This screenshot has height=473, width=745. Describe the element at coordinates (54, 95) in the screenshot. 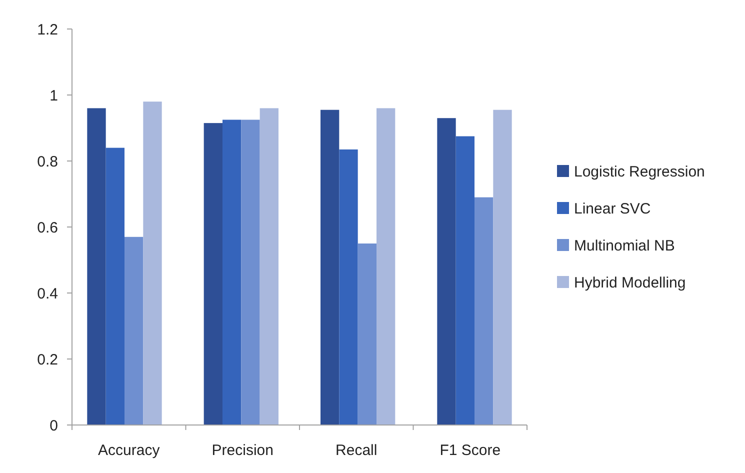

I see `y-tick-label: 1` at that location.